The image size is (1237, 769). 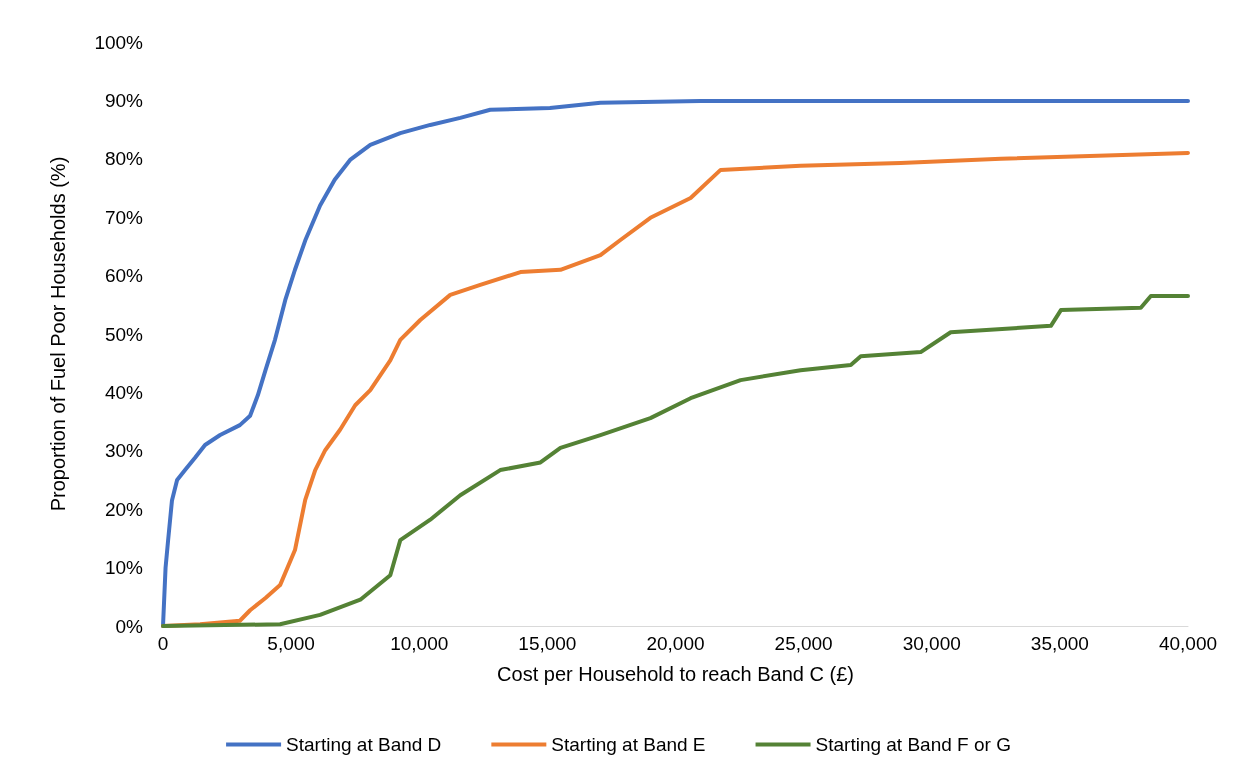 I want to click on y-tick-label: 70%, so click(x=124, y=217).